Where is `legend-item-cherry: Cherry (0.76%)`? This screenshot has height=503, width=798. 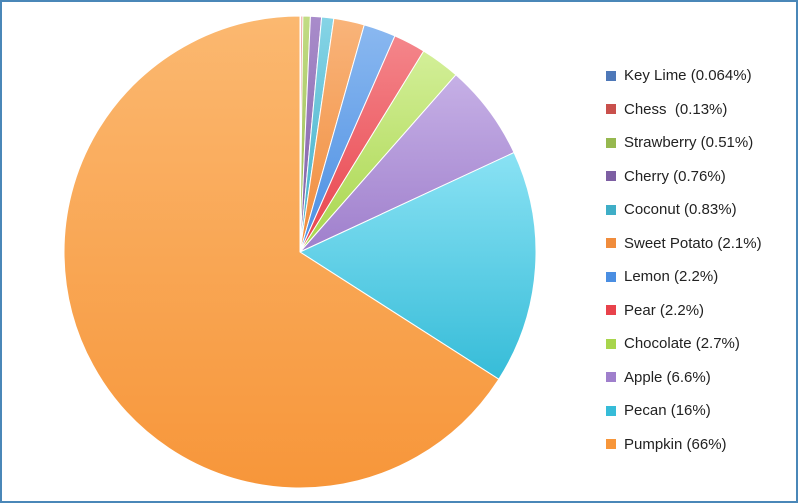 legend-item-cherry: Cherry (0.76%) is located at coordinates (698, 177).